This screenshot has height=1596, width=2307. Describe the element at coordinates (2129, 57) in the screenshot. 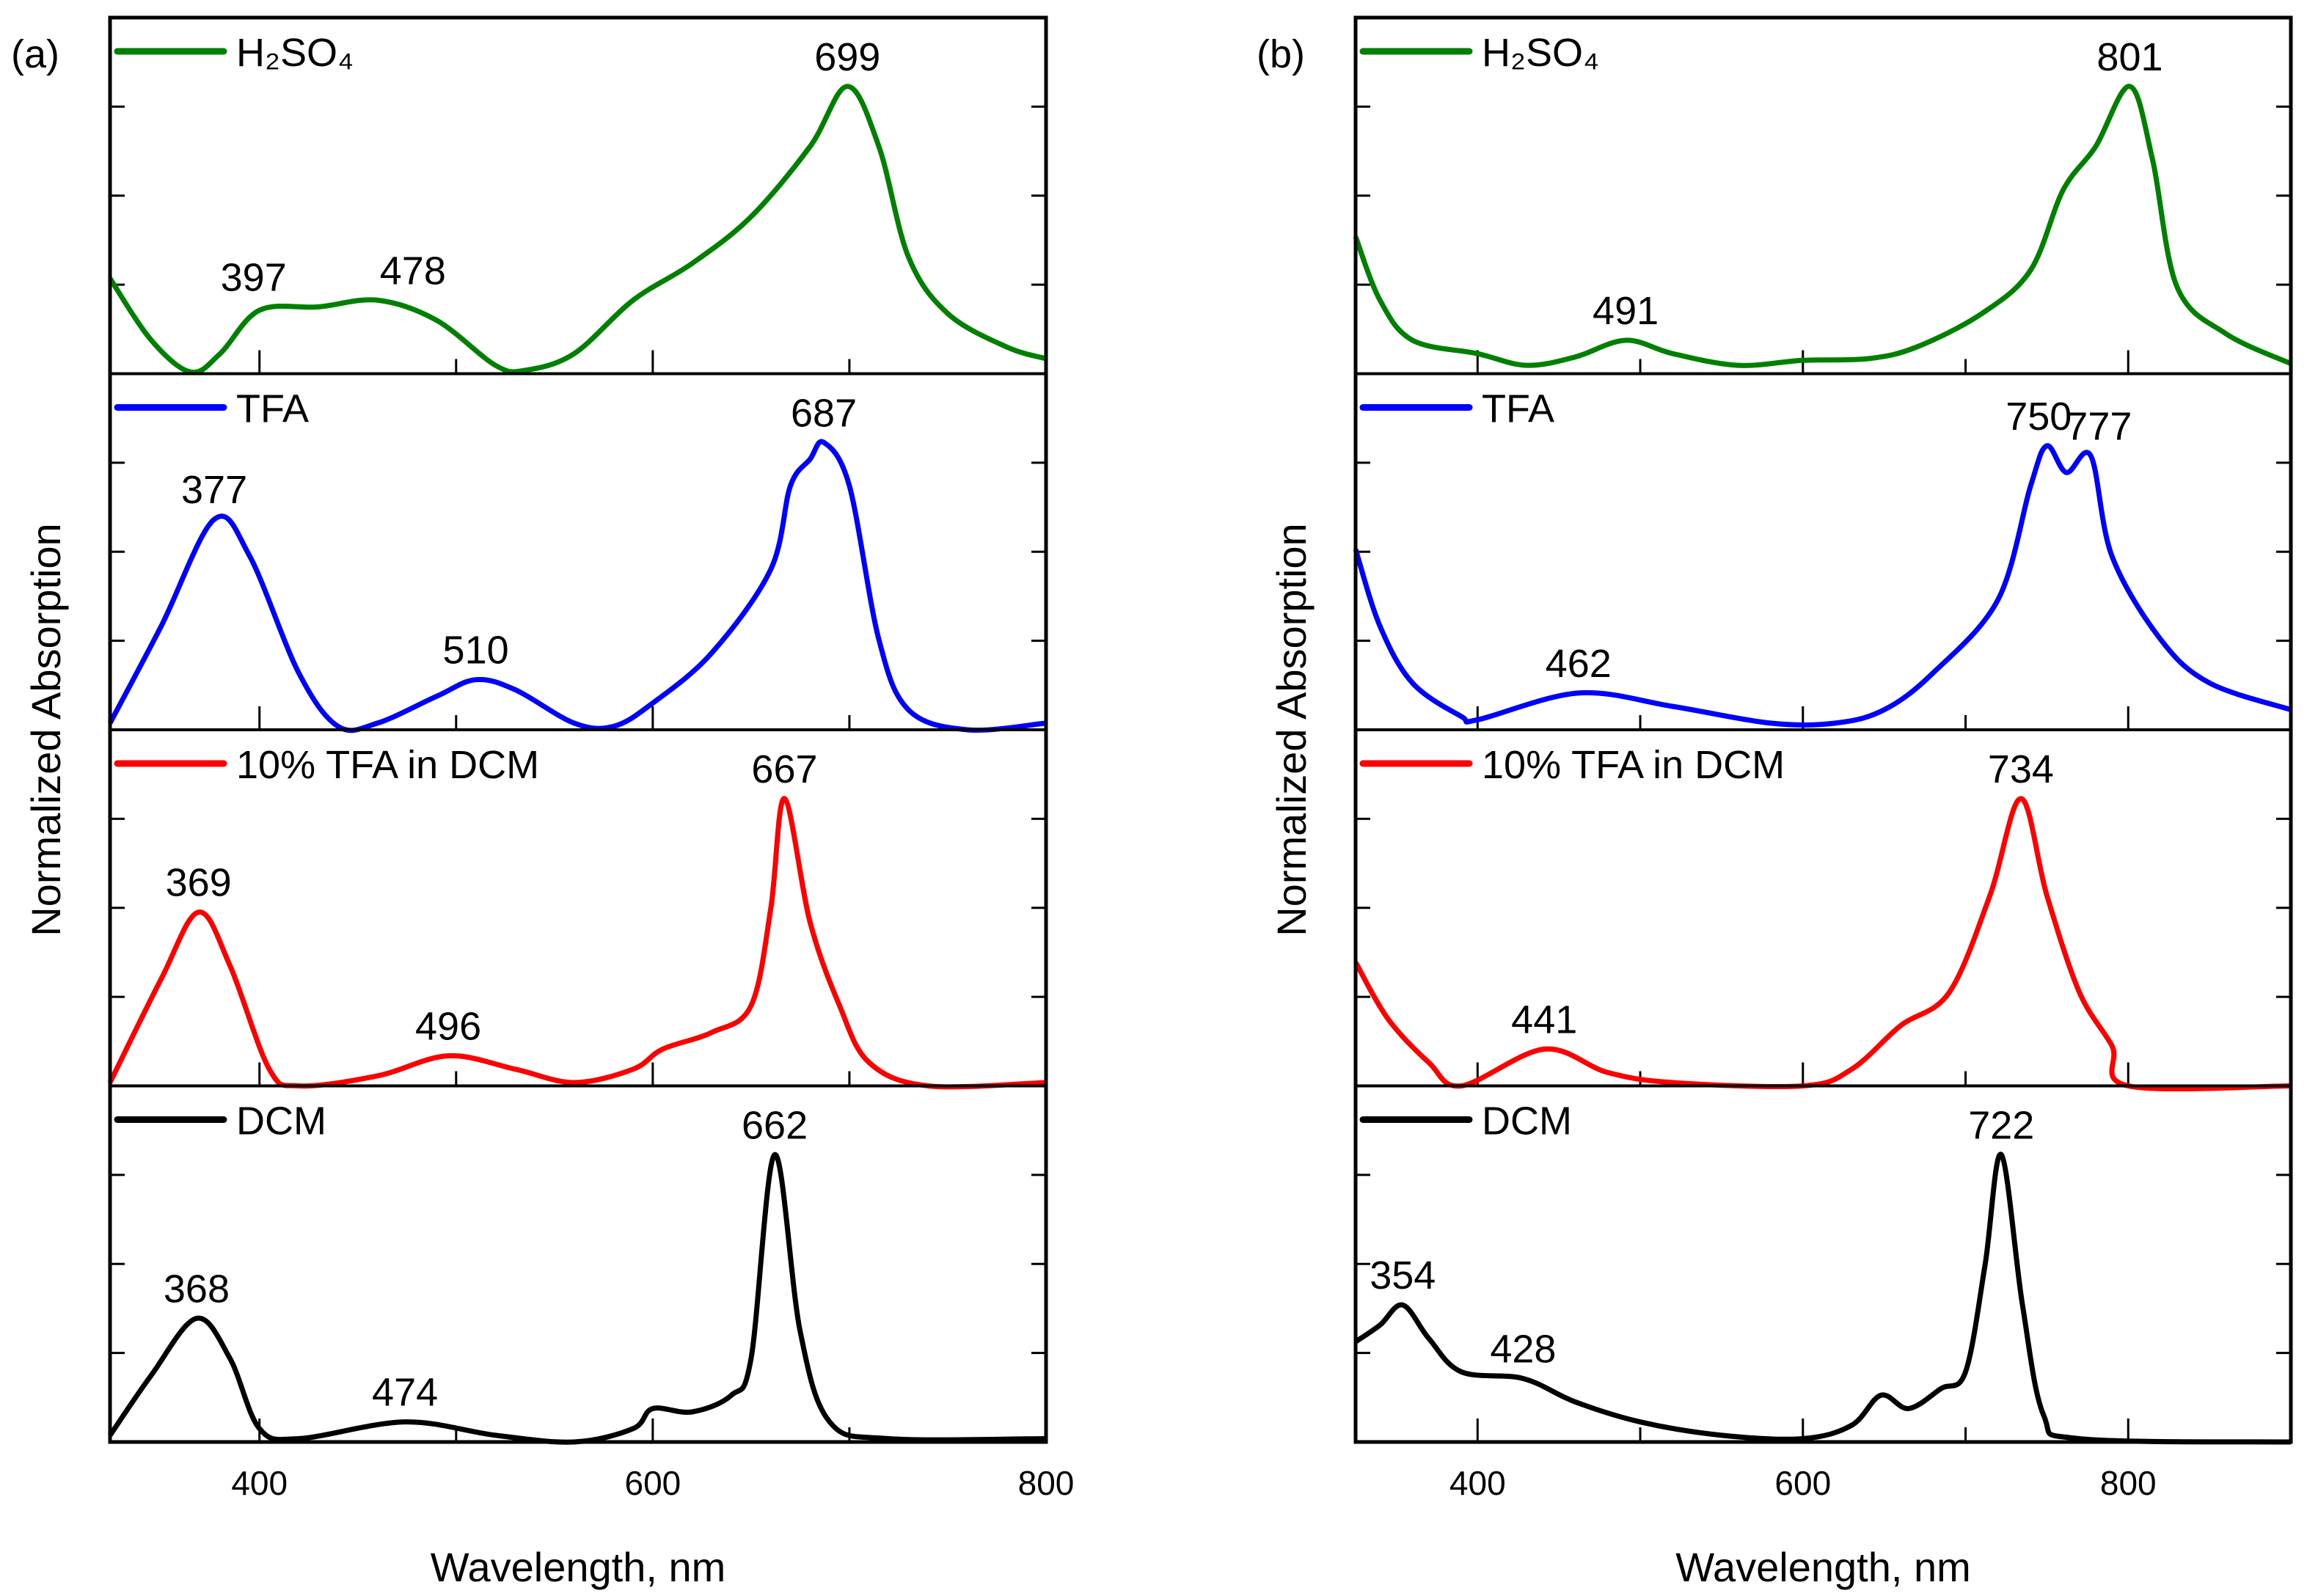

I see `peak-label: 801` at that location.